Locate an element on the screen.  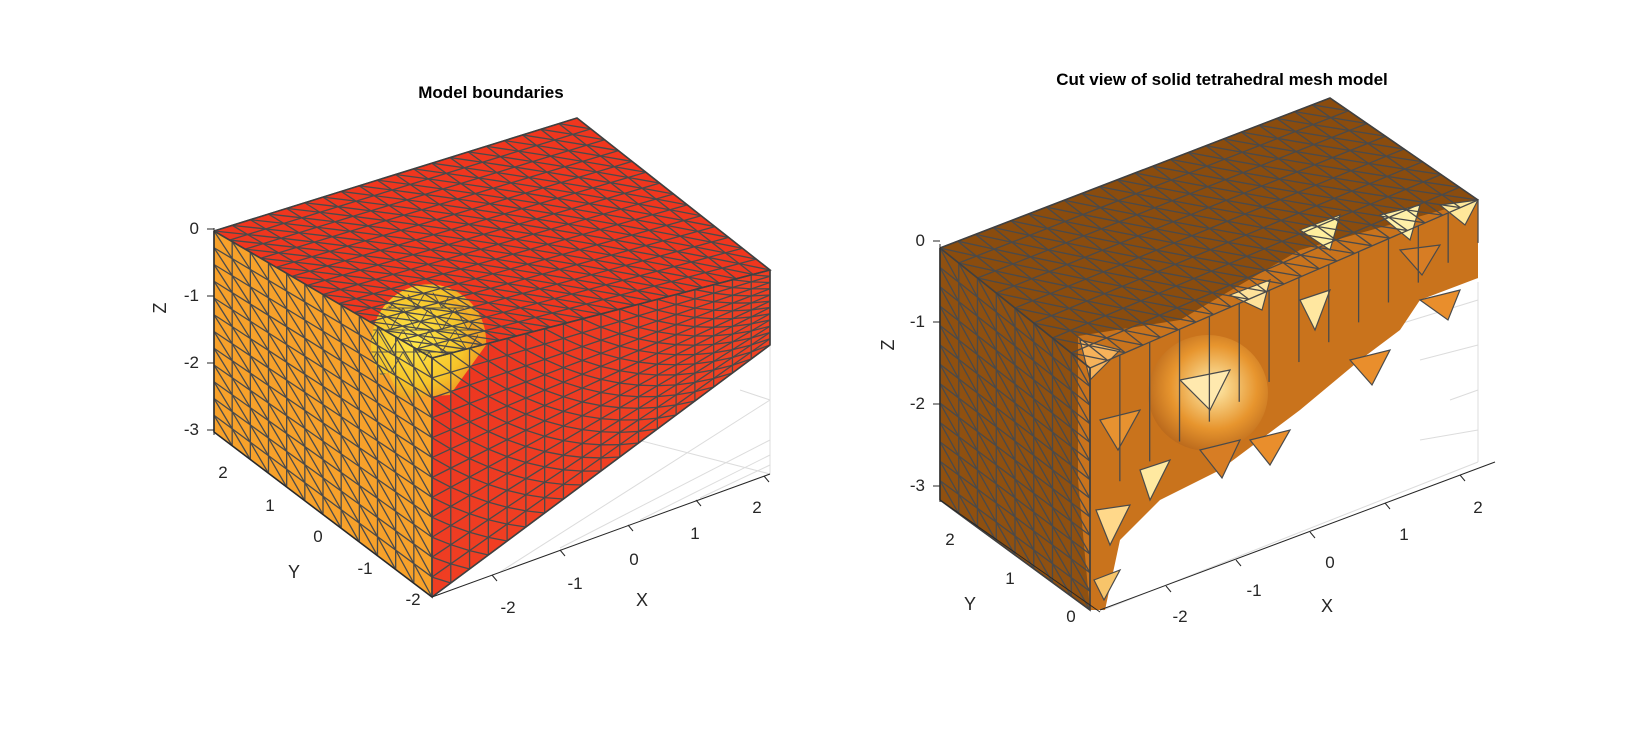
y-tick-label: 1 is located at coordinates (269, 505).